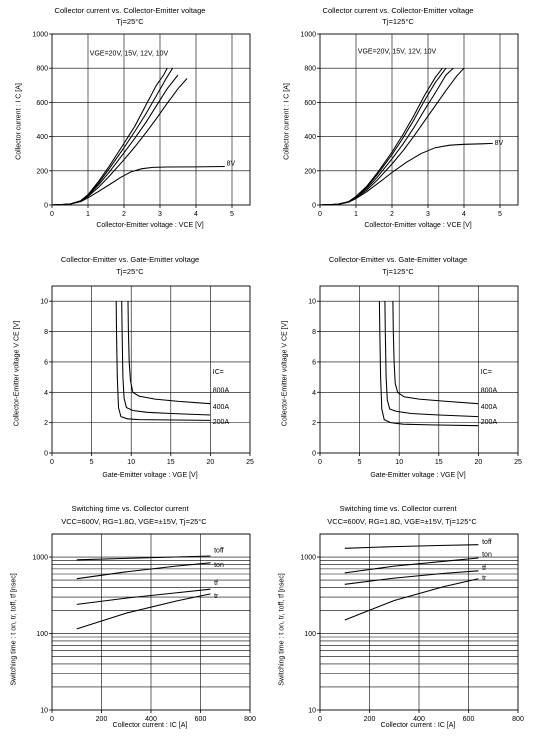 Image resolution: width=537 pixels, height=736 pixels. What do you see at coordinates (310, 634) in the screenshot?
I see `y-tick-label: 100` at bounding box center [310, 634].